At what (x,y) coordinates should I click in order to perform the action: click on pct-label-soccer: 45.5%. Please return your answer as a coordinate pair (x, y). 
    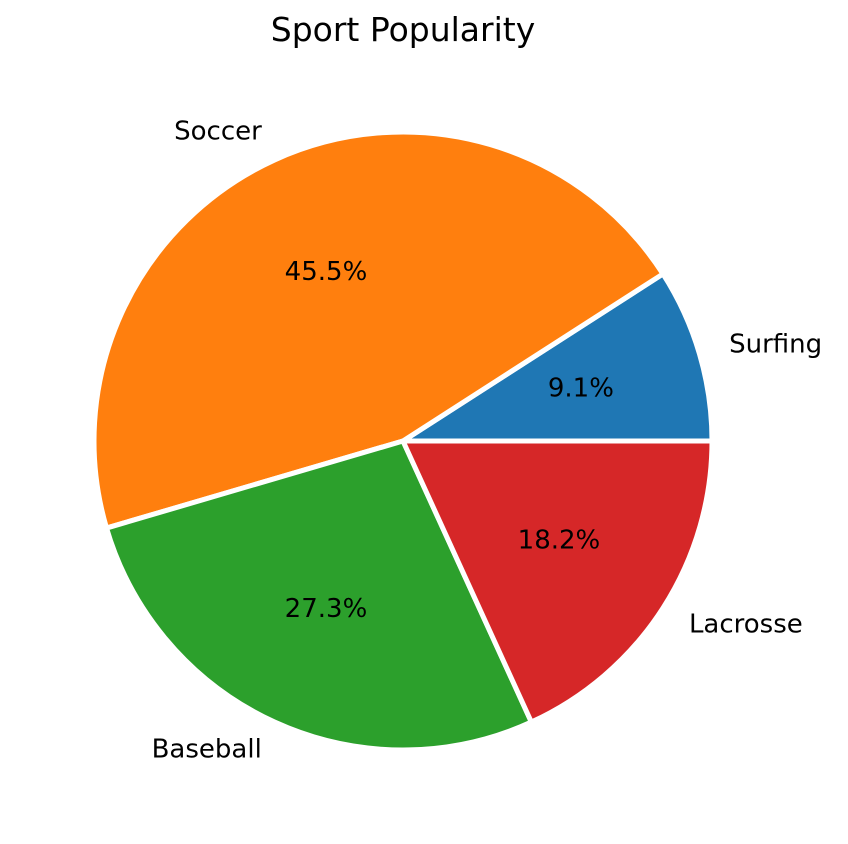
    Looking at the image, I should click on (326, 272).